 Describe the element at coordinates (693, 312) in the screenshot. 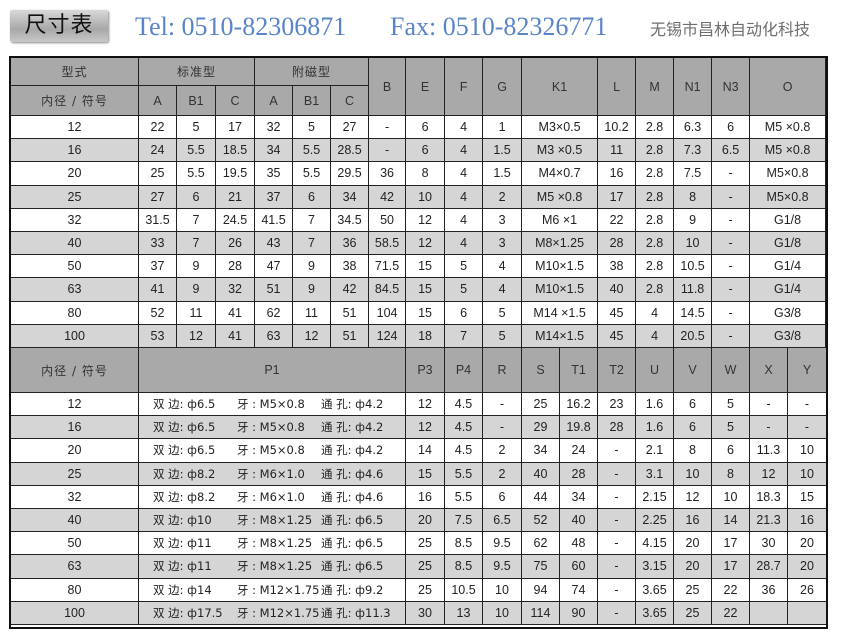

I see `value-cell: 14.5` at that location.